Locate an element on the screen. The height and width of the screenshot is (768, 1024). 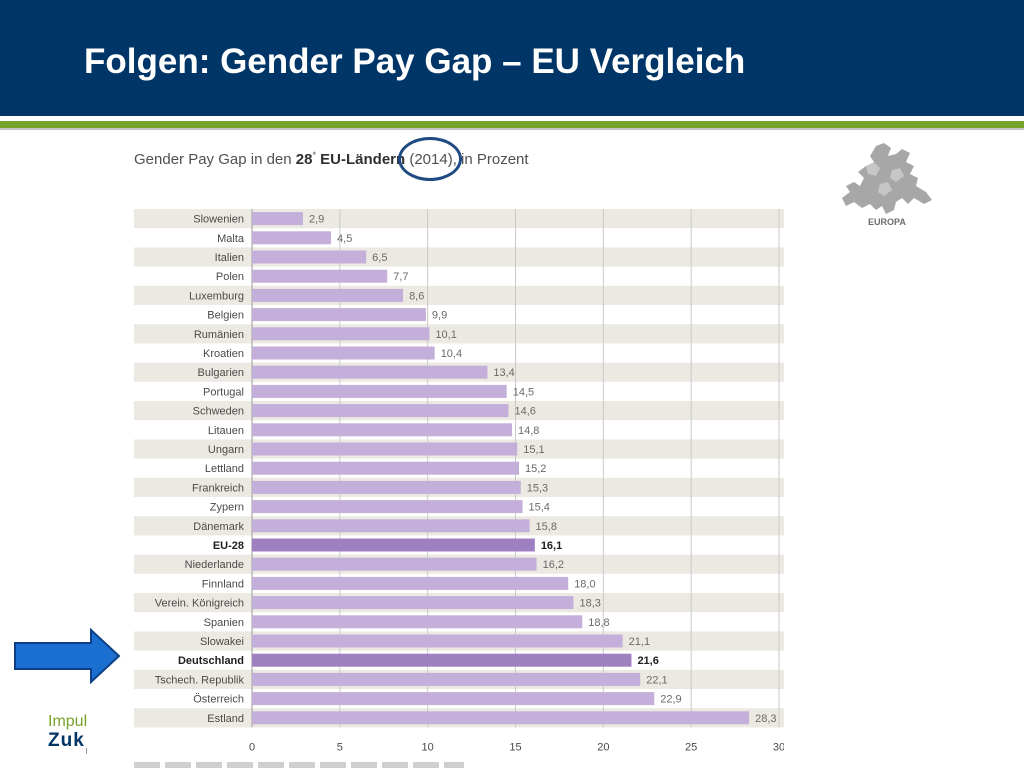
category-label: Lettland is located at coordinates (224, 469).